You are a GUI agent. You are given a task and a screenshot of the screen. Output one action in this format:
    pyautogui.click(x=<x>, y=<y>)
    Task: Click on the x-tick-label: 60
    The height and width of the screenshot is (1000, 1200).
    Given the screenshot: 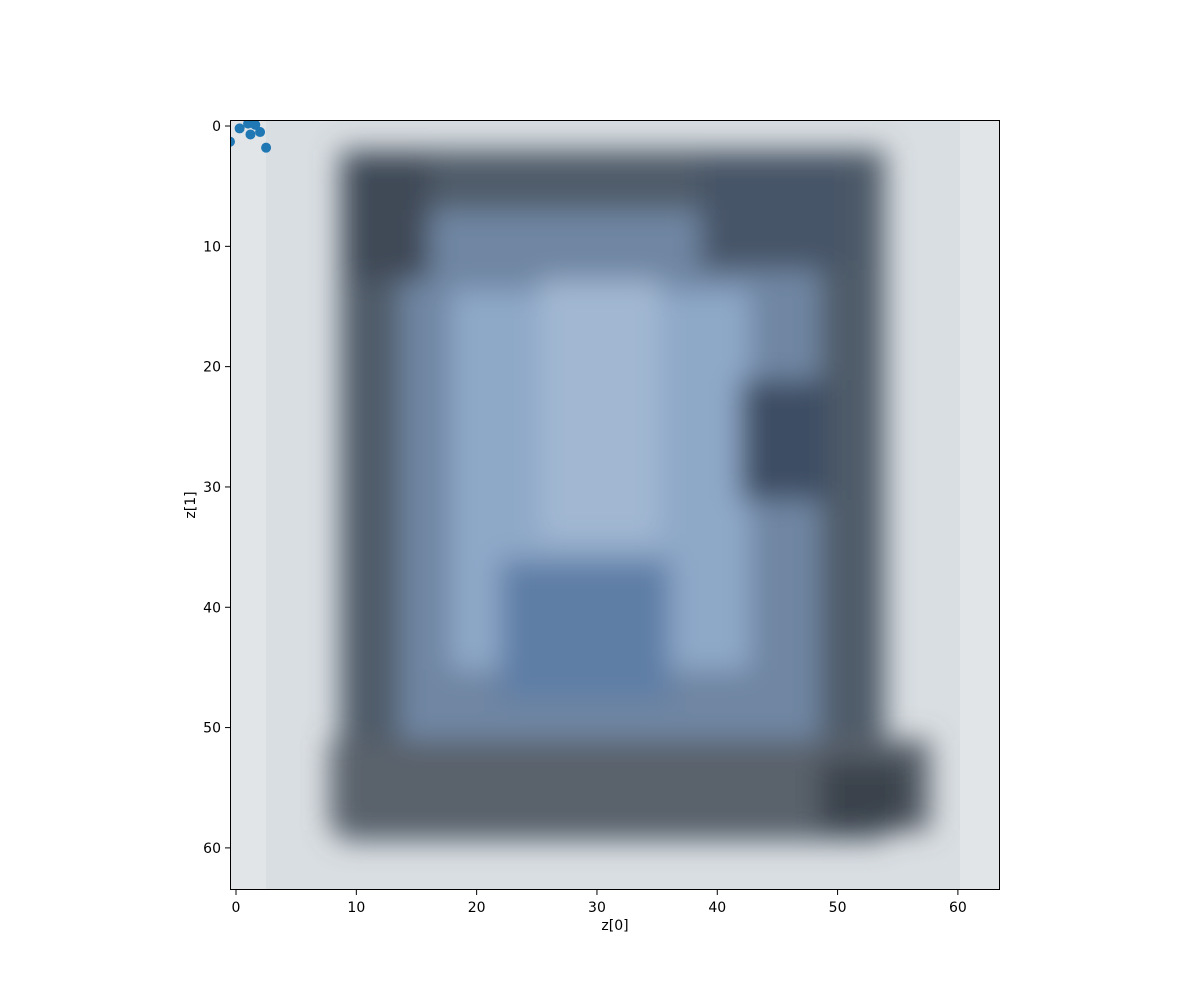 What is the action you would take?
    pyautogui.click(x=958, y=908)
    